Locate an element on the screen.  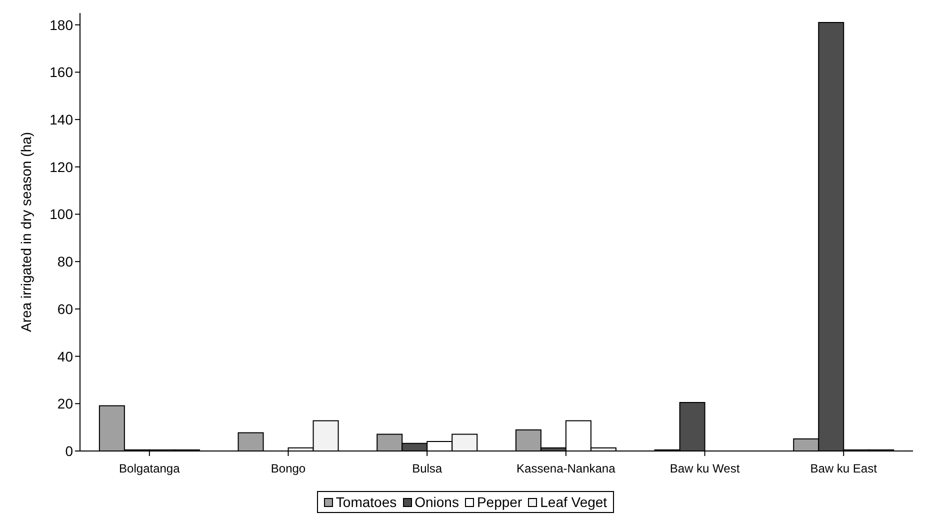
y-tick-label: 60 is located at coordinates (65, 308).